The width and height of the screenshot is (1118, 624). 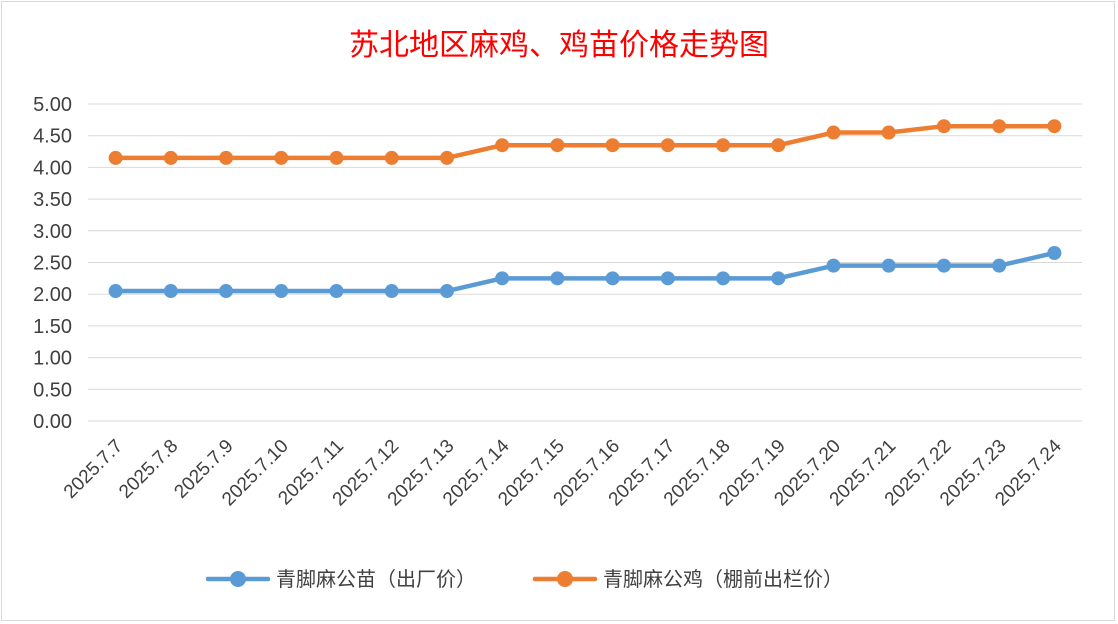 What do you see at coordinates (52, 200) in the screenshot?
I see `y-tick-label: 3.50` at bounding box center [52, 200].